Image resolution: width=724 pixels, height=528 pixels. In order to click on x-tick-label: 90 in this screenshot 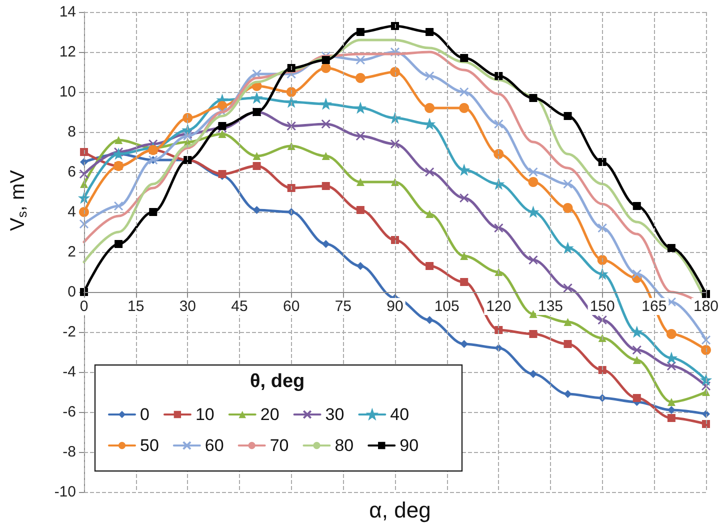, I will do `click(395, 306)`.